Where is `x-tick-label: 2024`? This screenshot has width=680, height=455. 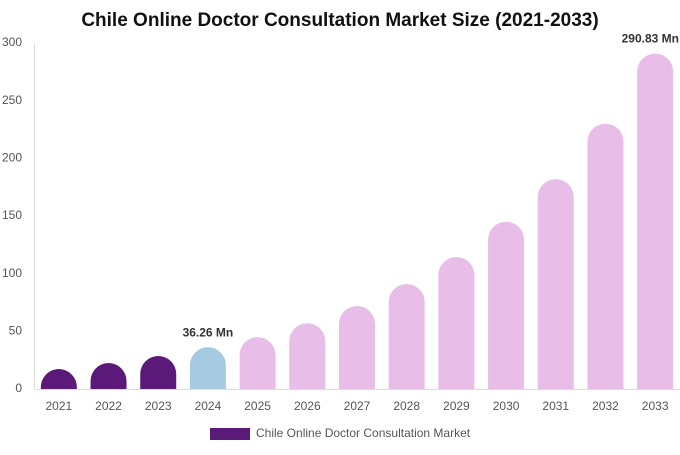
x-tick-label: 2024 is located at coordinates (208, 406).